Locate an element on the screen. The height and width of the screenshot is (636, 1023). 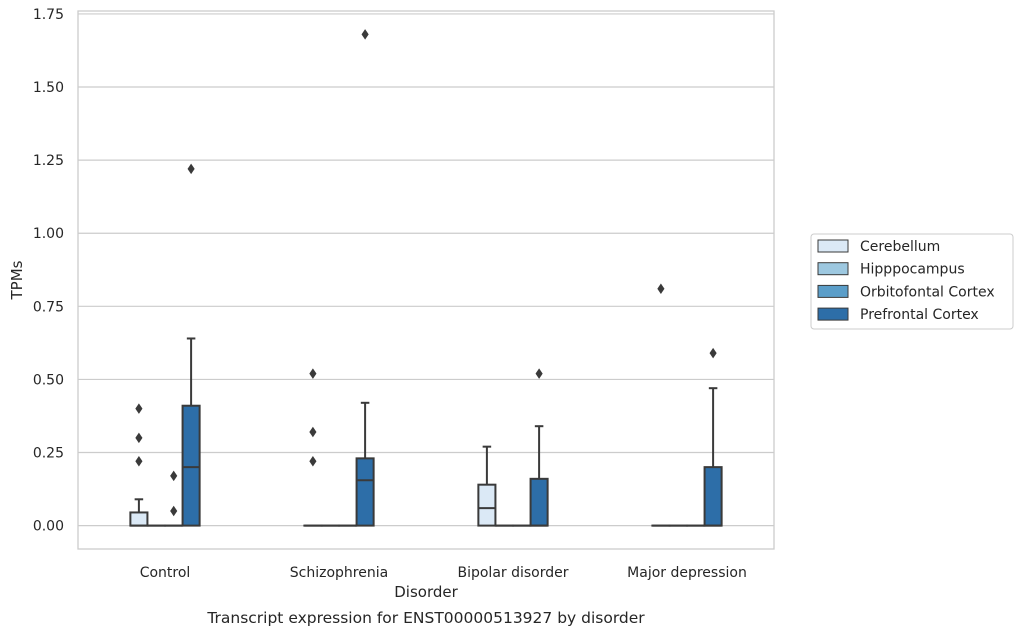
y-tick-label: 1.50 is located at coordinates (48, 88).